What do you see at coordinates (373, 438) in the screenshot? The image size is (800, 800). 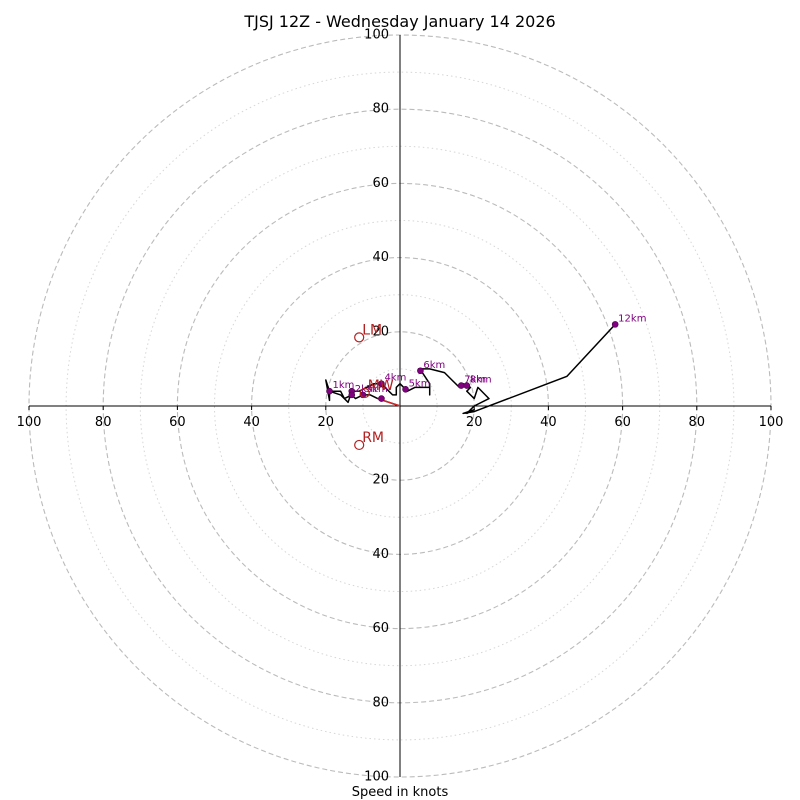 I see `storm-motion-rm-label: RM` at bounding box center [373, 438].